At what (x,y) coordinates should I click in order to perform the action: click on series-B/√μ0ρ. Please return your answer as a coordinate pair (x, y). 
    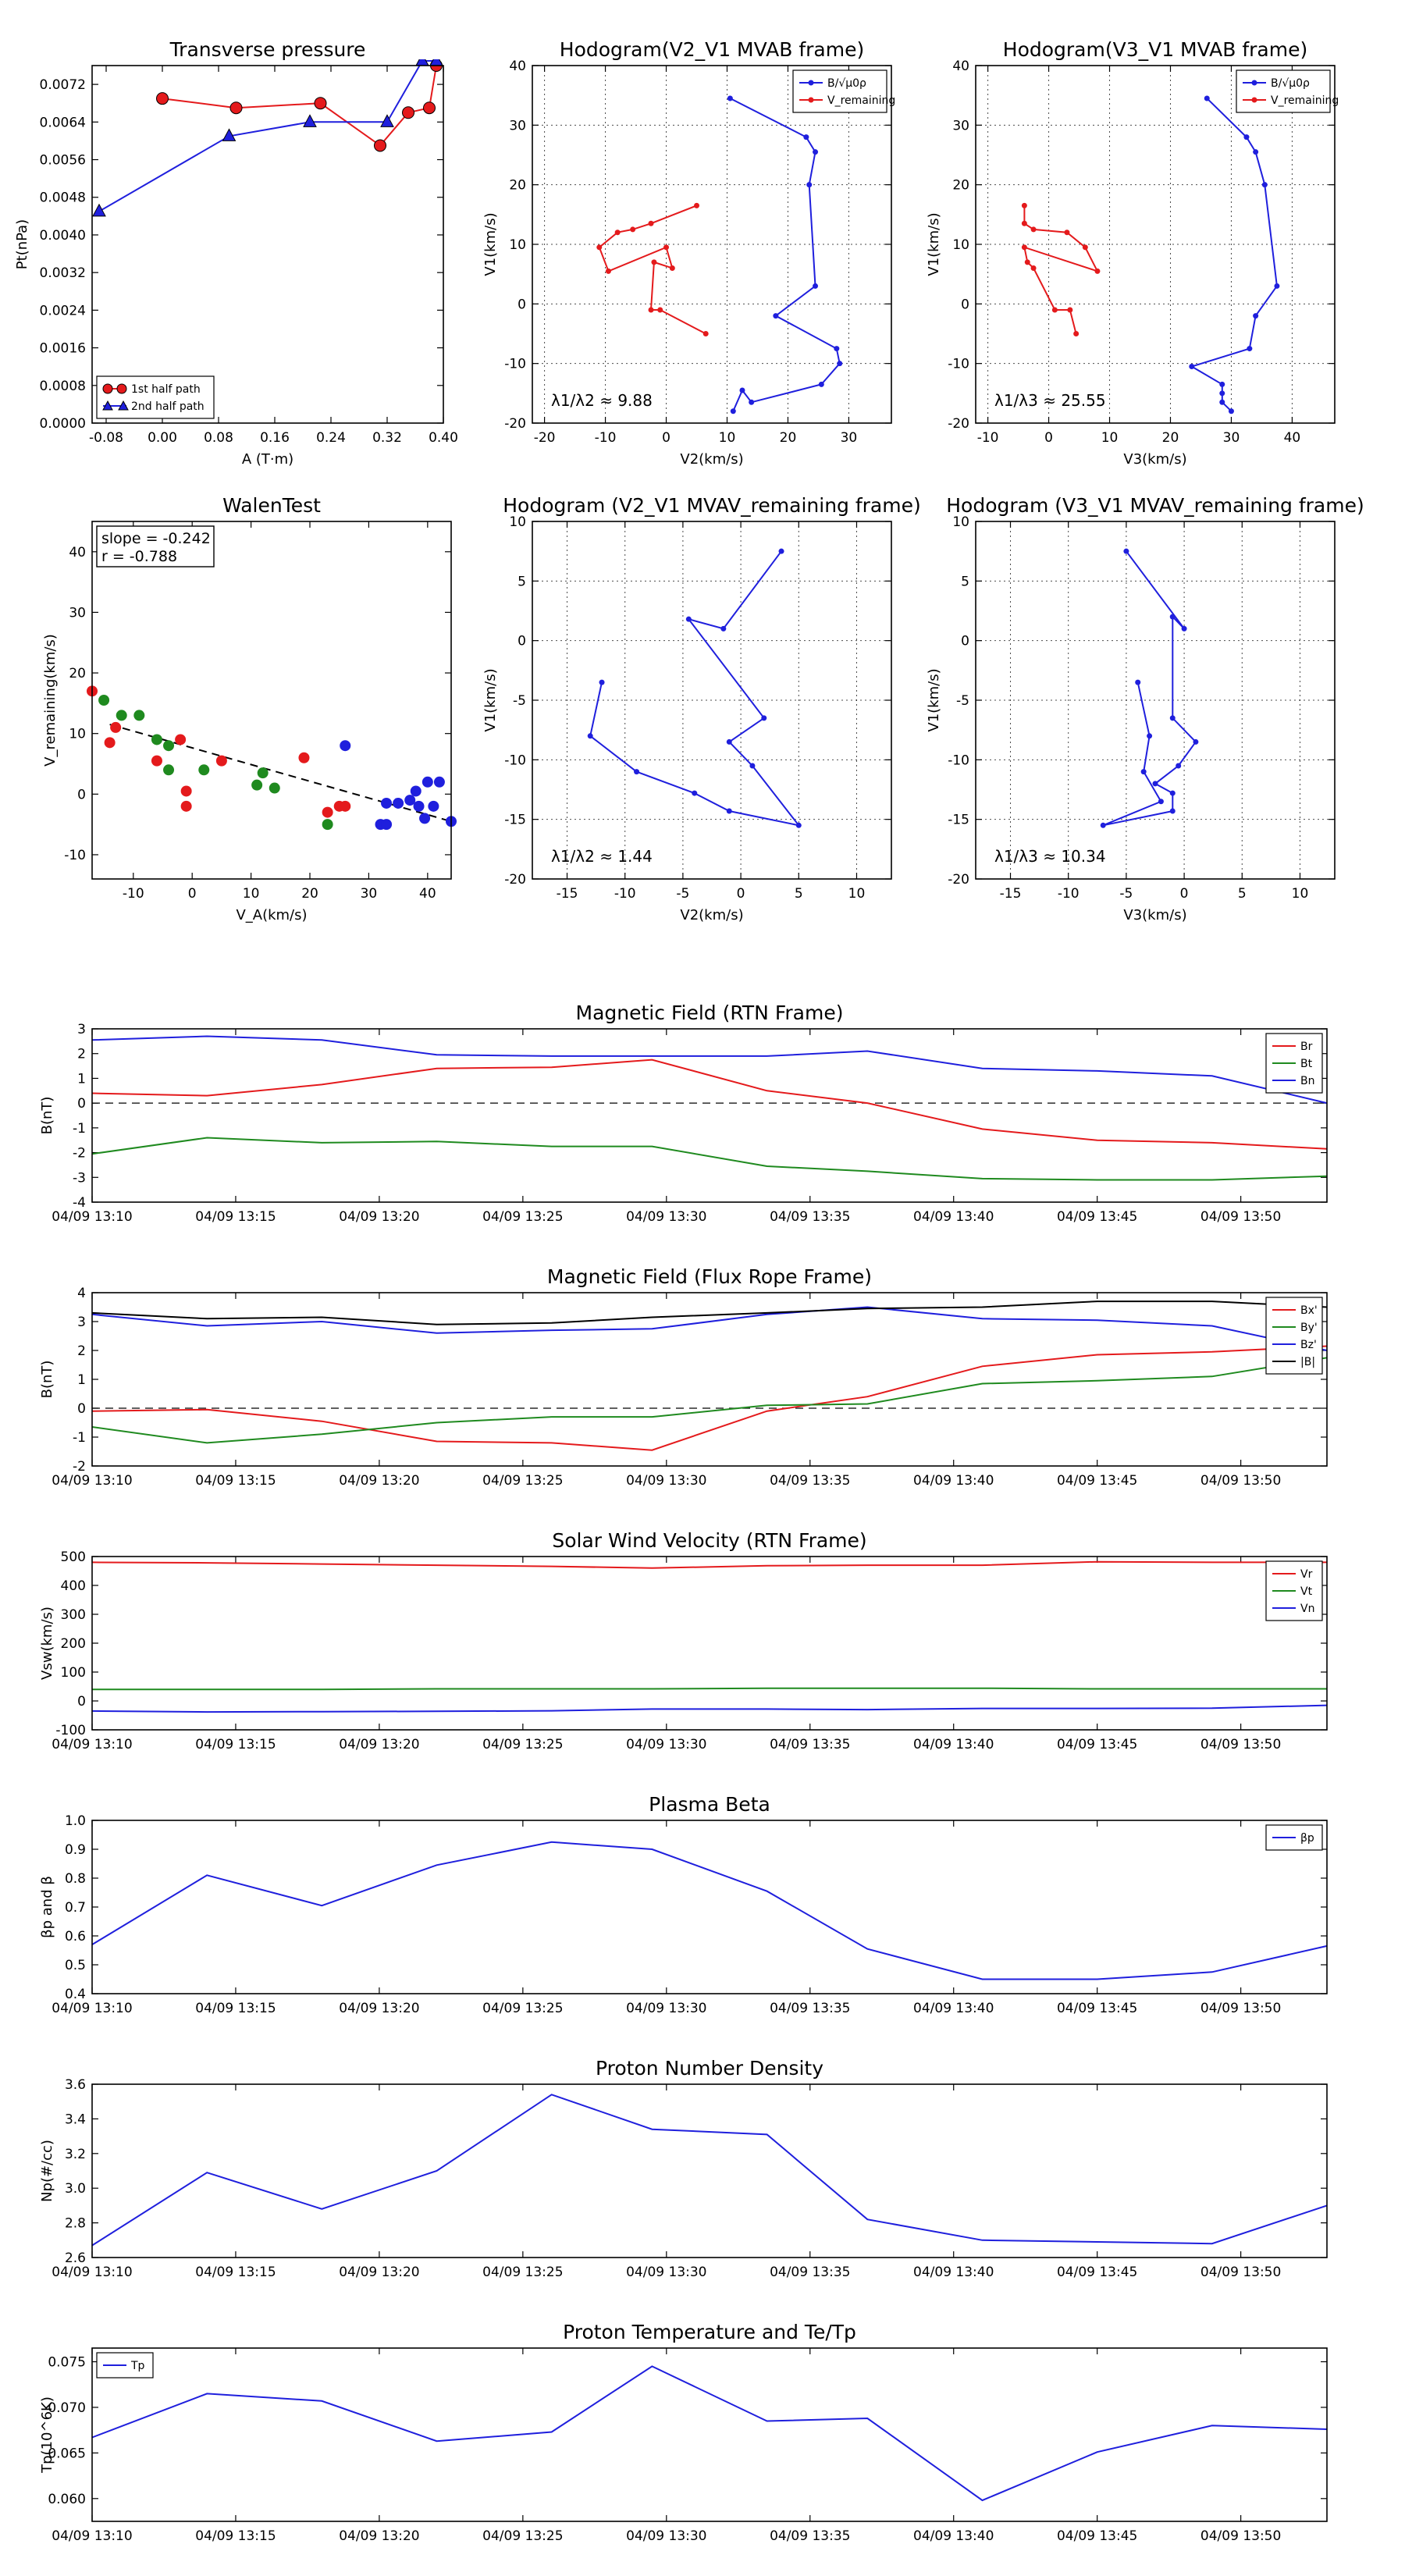
    Looking at the image, I should click on (785, 255).